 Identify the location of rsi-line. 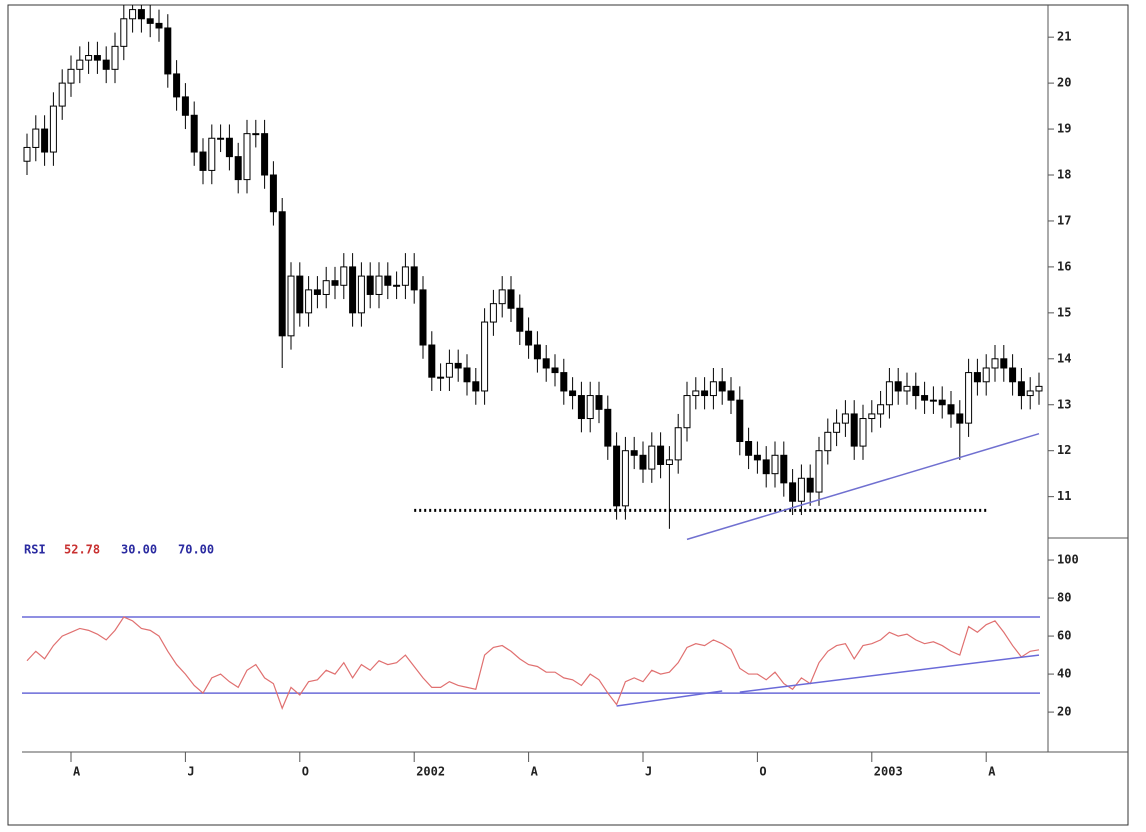
(533, 663).